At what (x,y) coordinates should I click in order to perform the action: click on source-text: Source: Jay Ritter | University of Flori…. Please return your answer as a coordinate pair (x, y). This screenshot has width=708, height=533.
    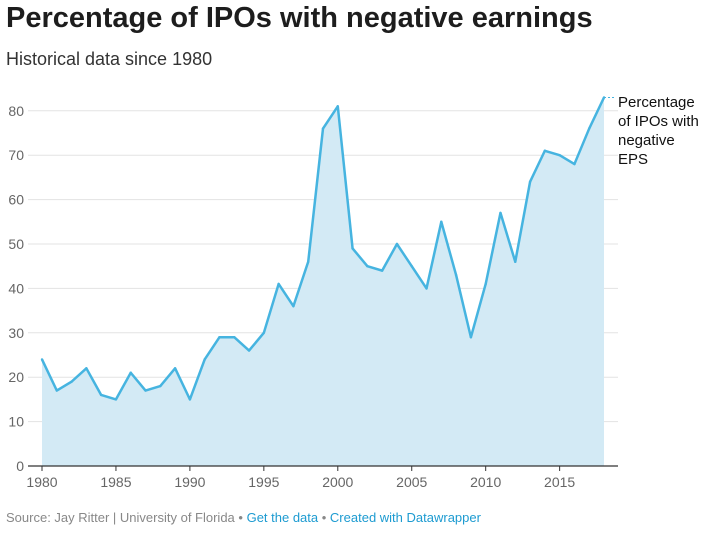
    Looking at the image, I should click on (120, 517).